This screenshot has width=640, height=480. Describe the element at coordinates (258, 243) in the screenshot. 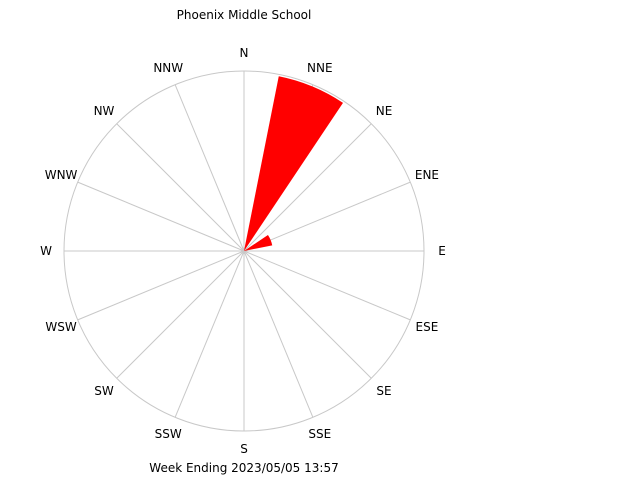

I see `petal-ene` at that location.